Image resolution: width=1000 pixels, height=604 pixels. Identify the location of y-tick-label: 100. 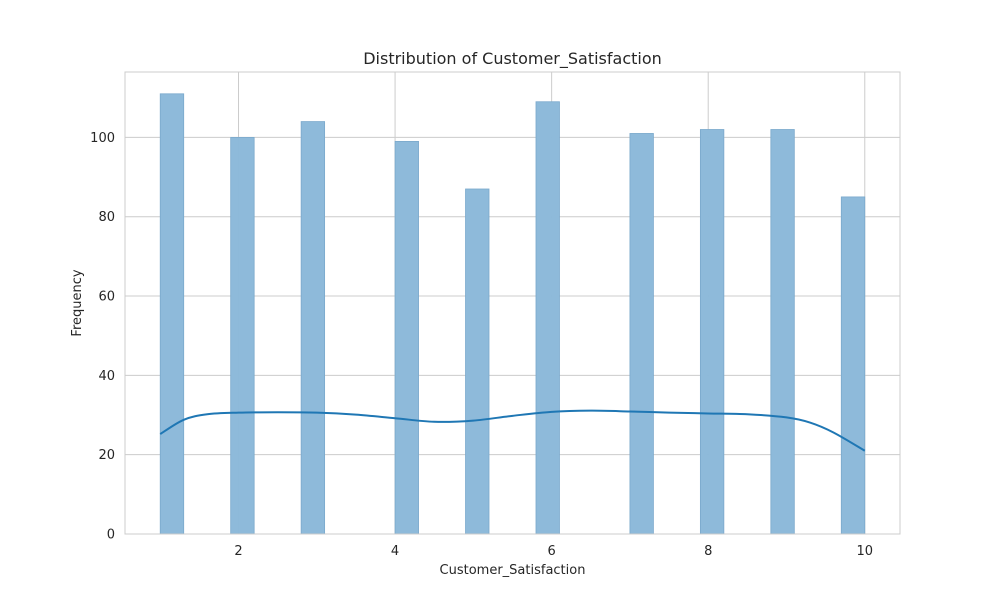
(102, 138).